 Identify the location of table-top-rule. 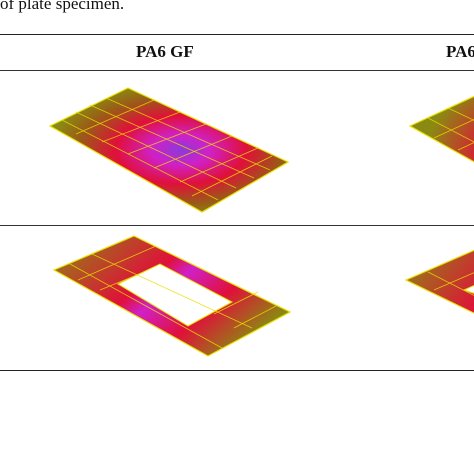
(237, 34).